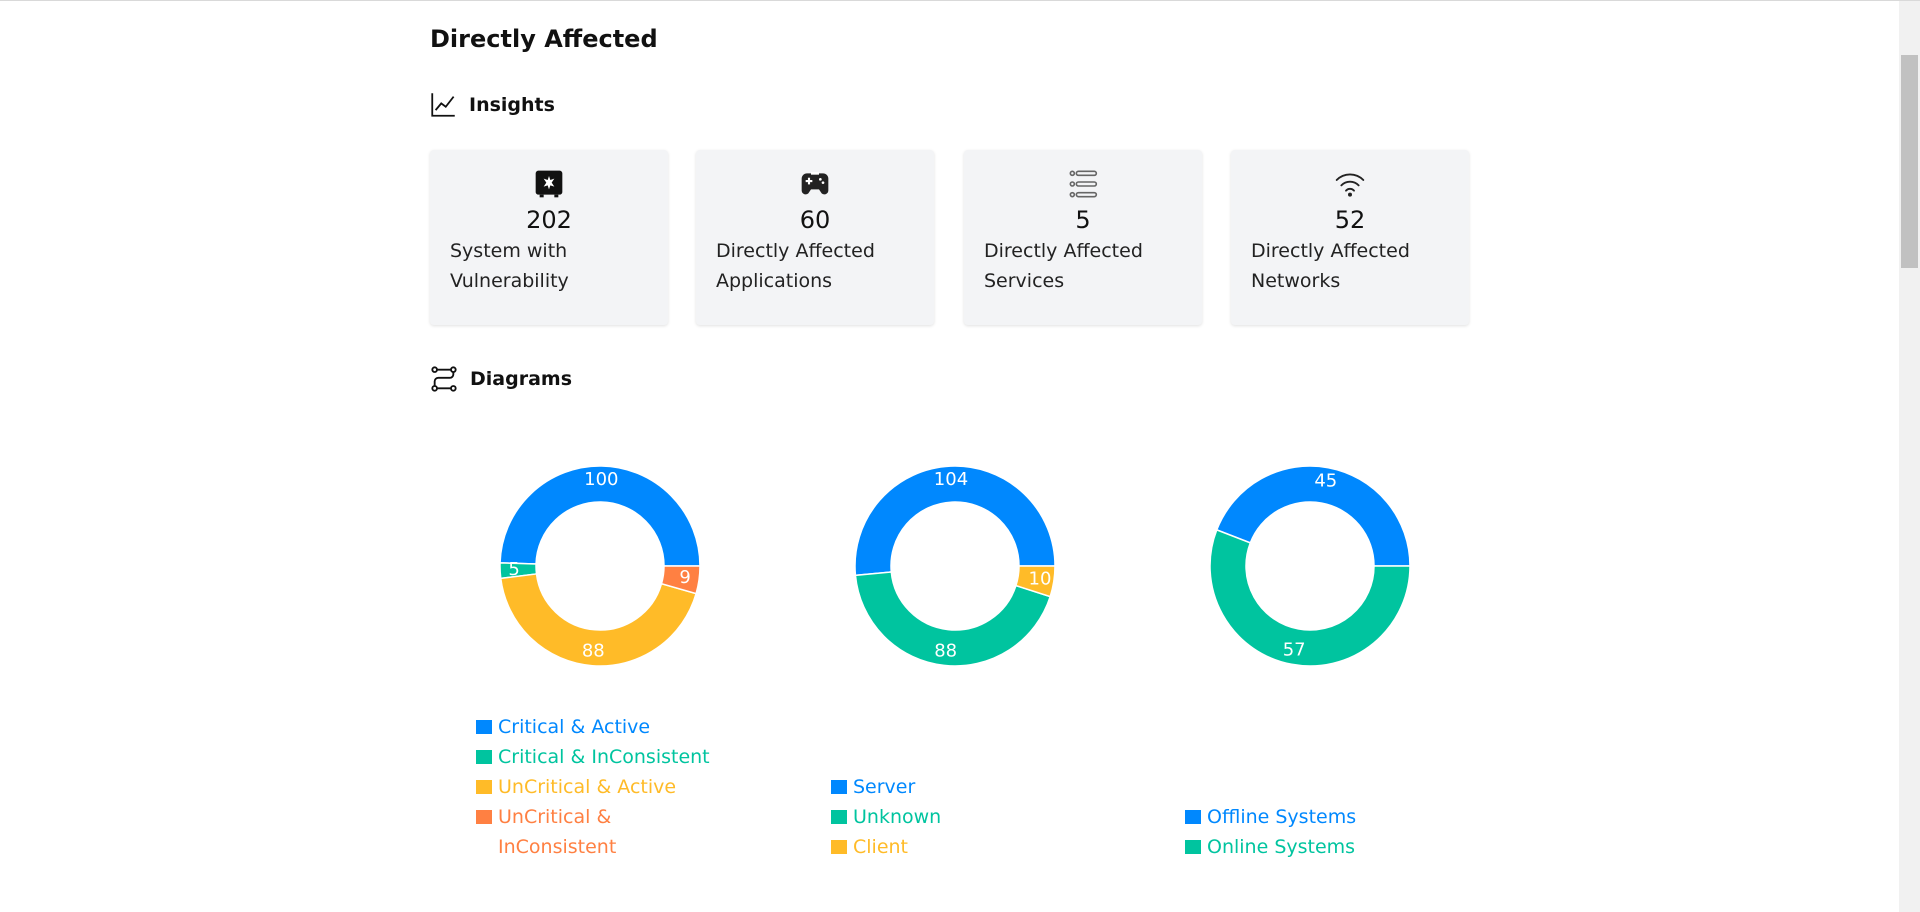  I want to click on slice-label: 57, so click(1294, 650).